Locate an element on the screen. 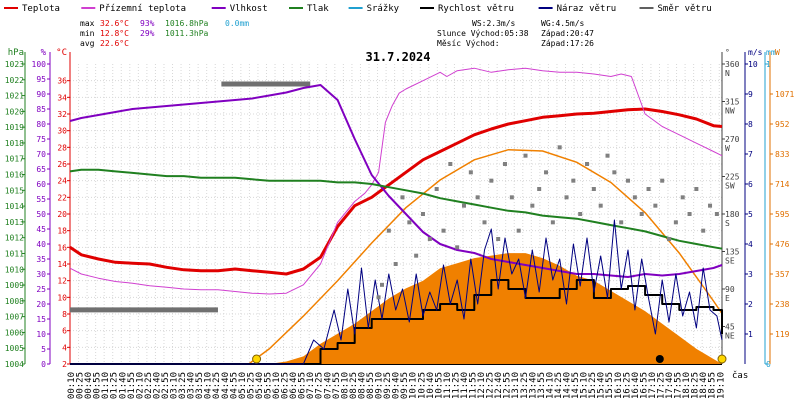 The height and width of the screenshot is (404, 800). ms-axis-tick-label: 10 is located at coordinates (753, 64).